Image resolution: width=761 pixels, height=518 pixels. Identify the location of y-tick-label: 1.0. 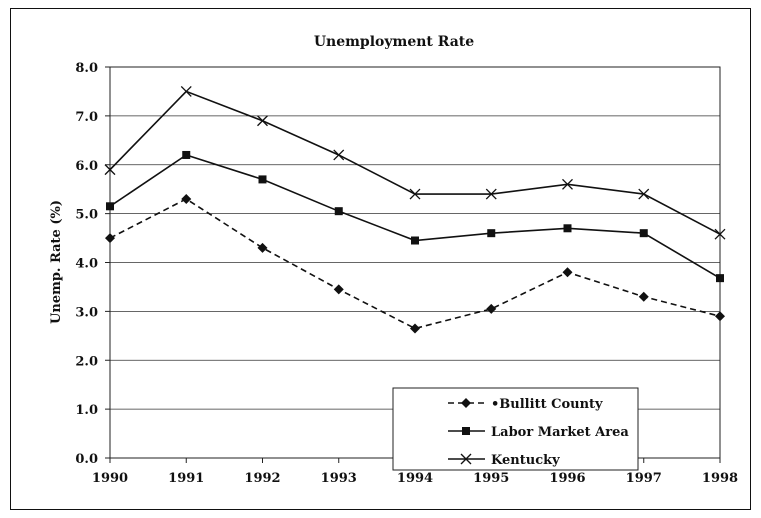
(86, 410).